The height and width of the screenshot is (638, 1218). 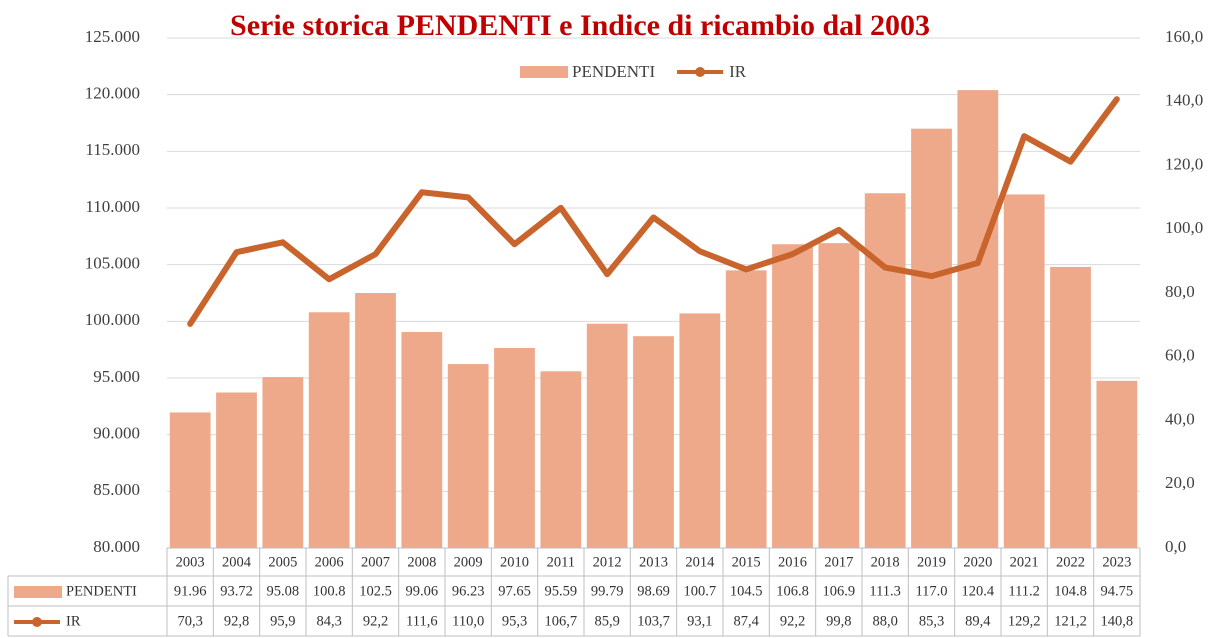 What do you see at coordinates (282, 621) in the screenshot?
I see `data-label: 95,9` at bounding box center [282, 621].